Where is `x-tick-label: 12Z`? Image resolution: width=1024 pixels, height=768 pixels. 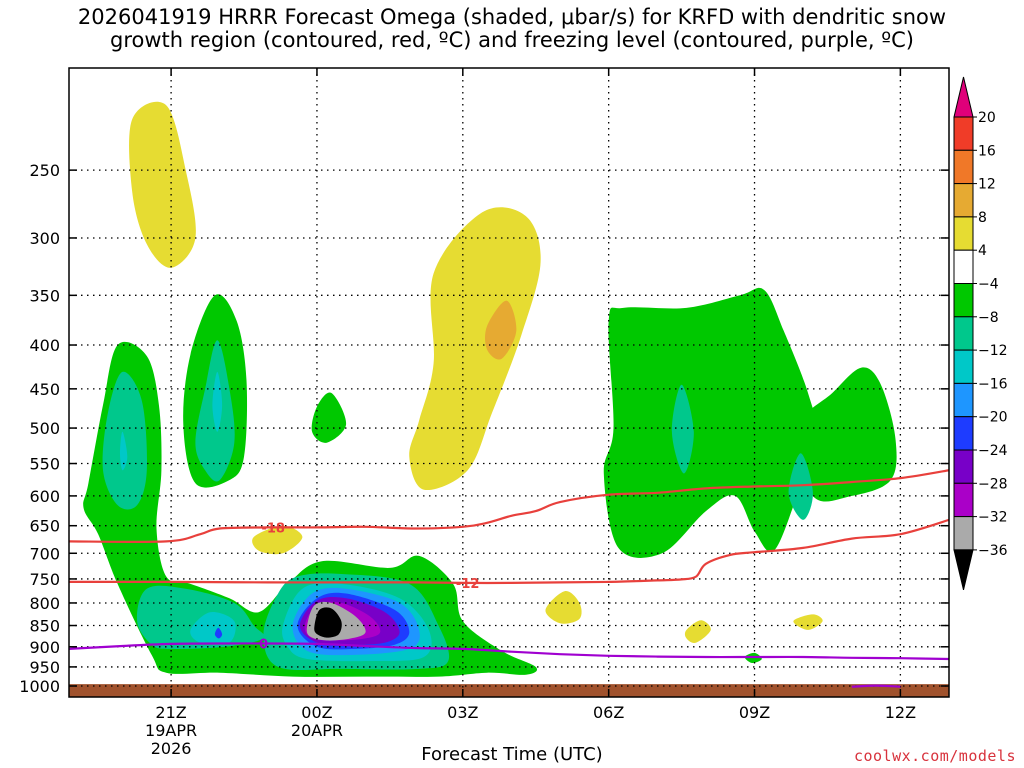
x-tick-label: 12Z is located at coordinates (900, 712).